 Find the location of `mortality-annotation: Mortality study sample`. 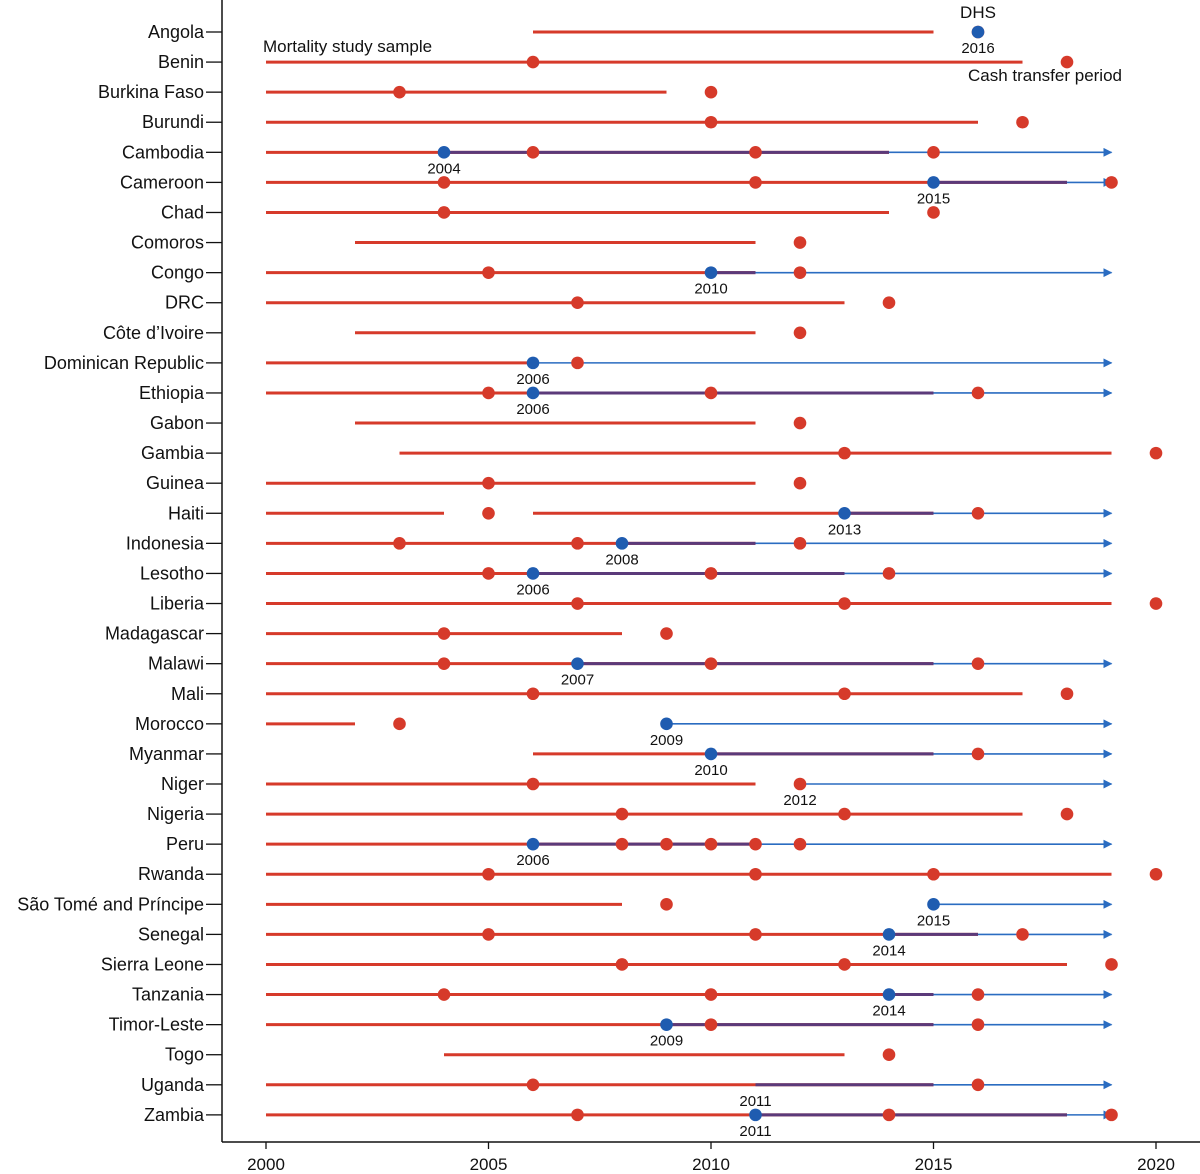

mortality-annotation: Mortality study sample is located at coordinates (347, 46).